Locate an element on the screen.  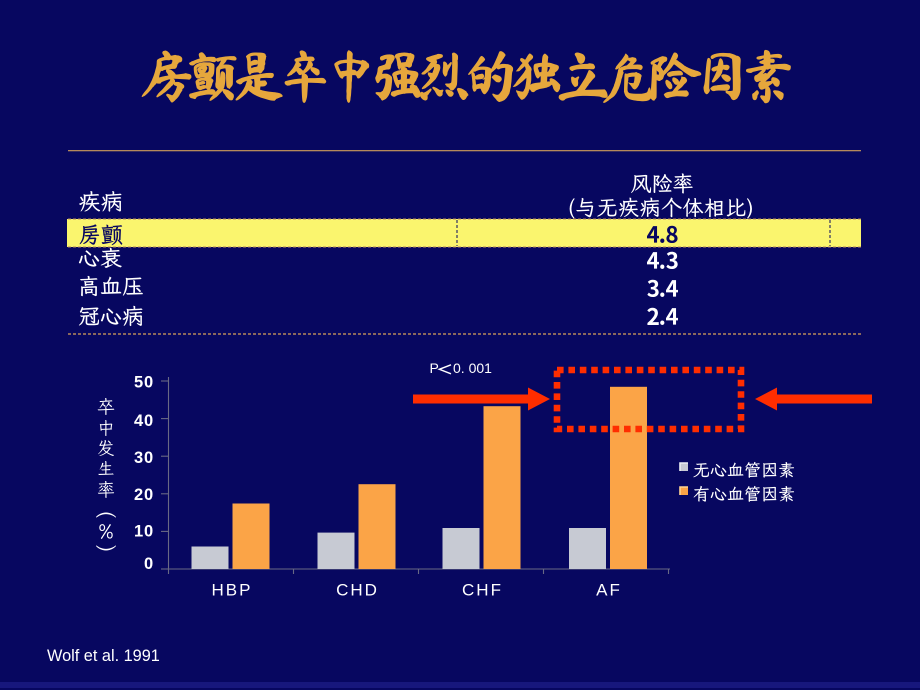
svg-text: 10 is located at coordinates (144, 531).